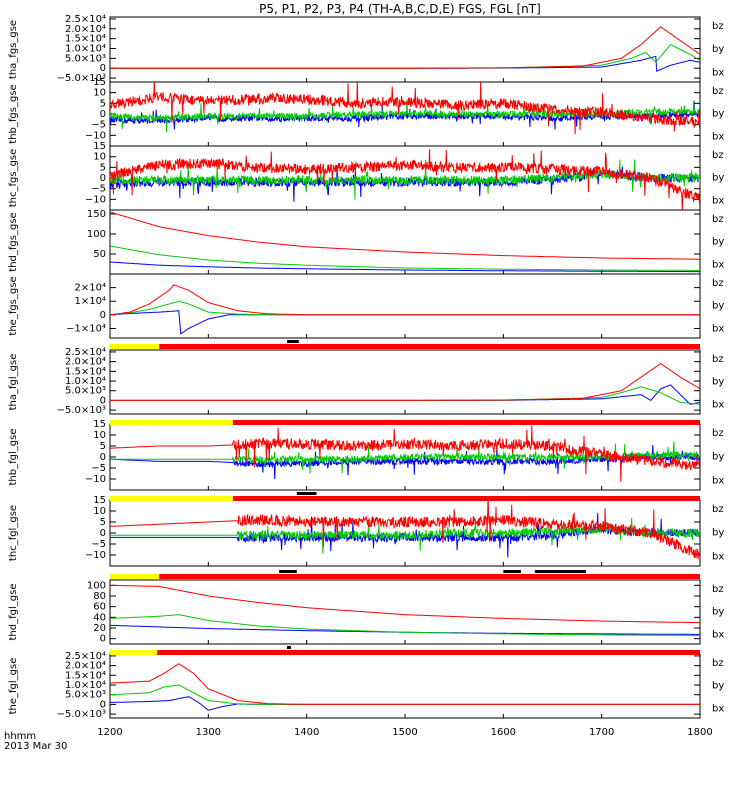 This screenshot has width=750, height=800. Describe the element at coordinates (13, 305) in the screenshot. I see `panel-ylabel: the_fgs_gse` at that location.